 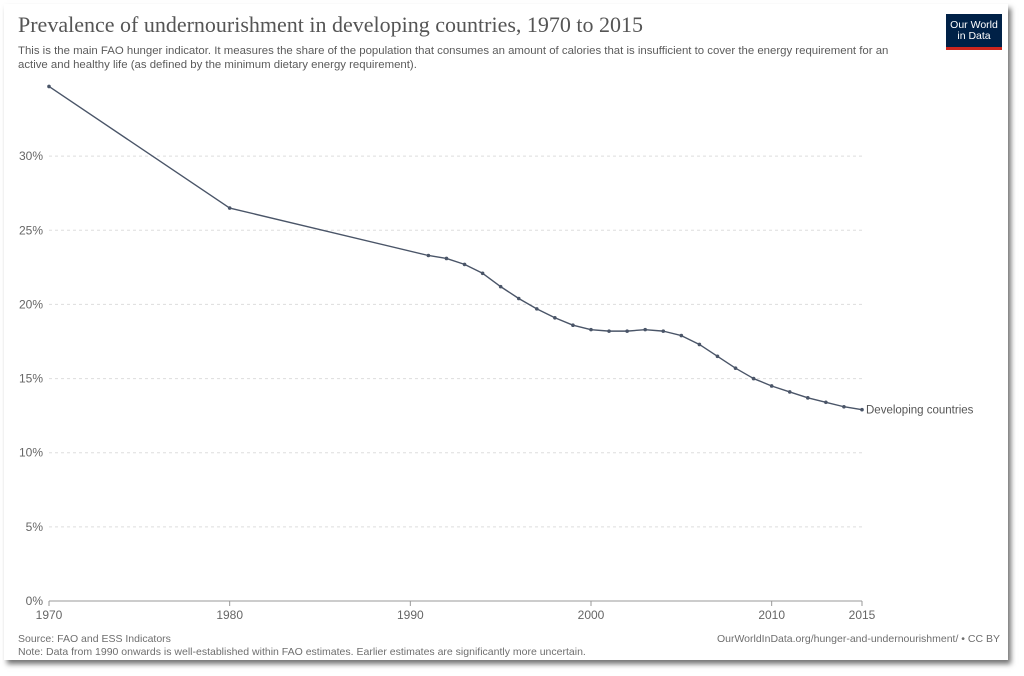 I want to click on x-tick-label: 1990, so click(x=410, y=615).